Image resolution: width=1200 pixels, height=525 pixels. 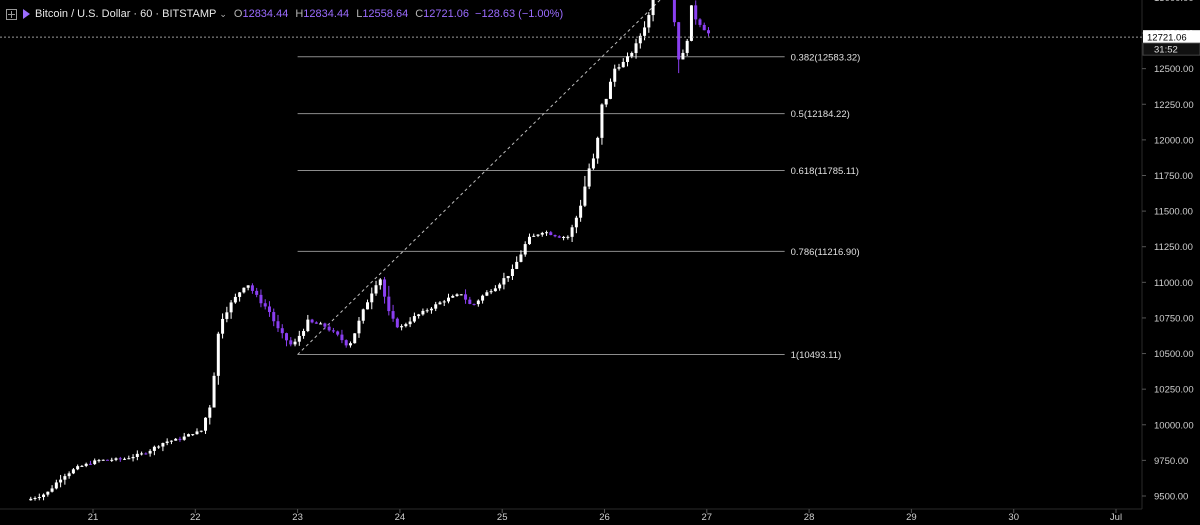 What do you see at coordinates (1174, 390) in the screenshot?
I see `price-tick-label: 10250.00` at bounding box center [1174, 390].